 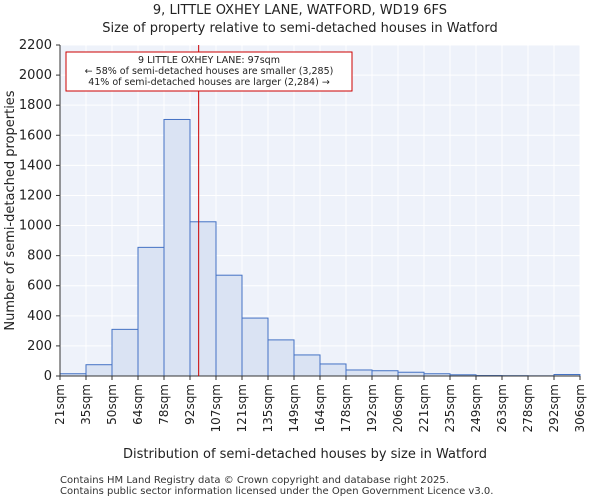 What do you see at coordinates (476, 408) in the screenshot?
I see `x-tick-label: 249sqm` at bounding box center [476, 408].